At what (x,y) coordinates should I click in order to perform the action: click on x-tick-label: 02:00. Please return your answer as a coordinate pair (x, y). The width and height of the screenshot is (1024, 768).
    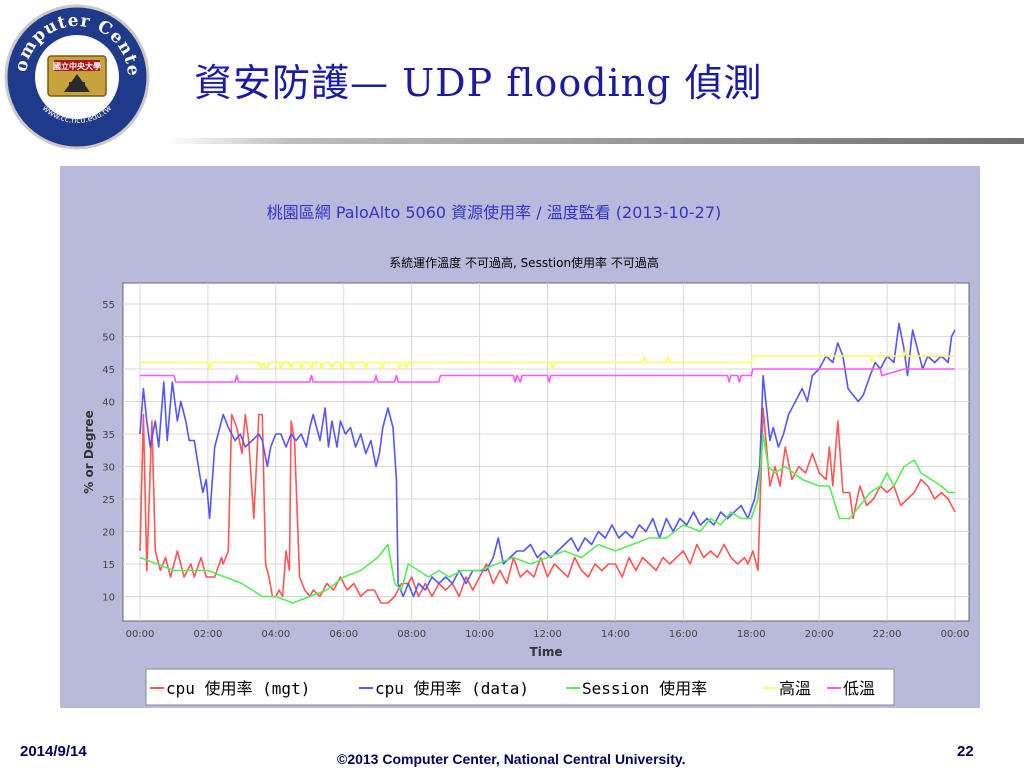
    Looking at the image, I should click on (208, 634).